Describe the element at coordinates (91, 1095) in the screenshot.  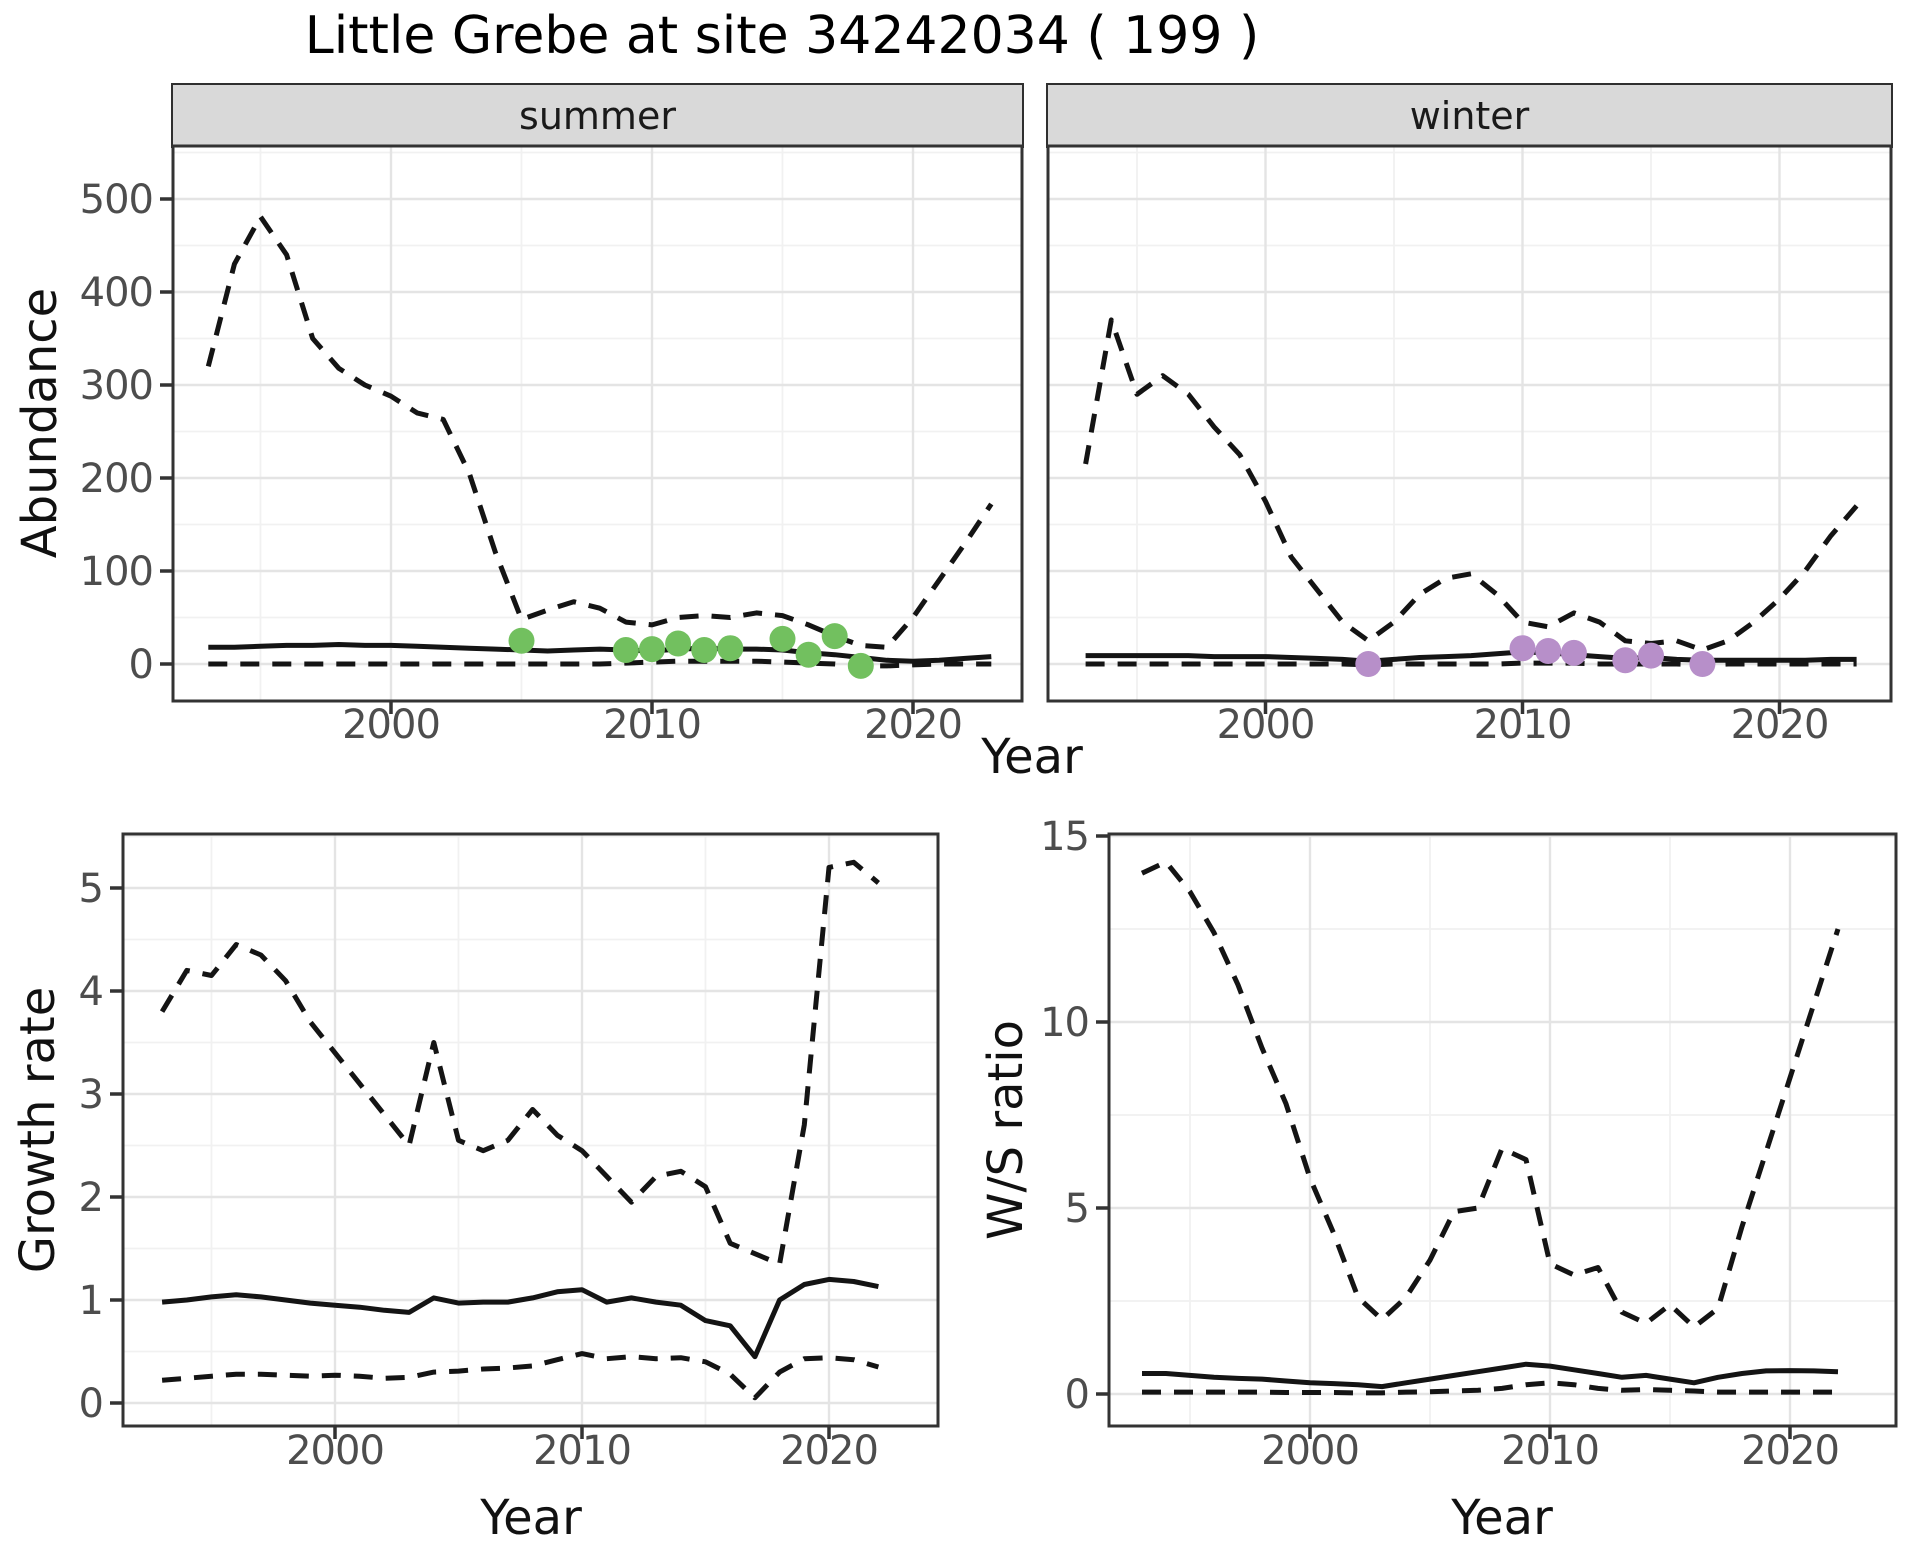
I see `y-tick-label: 3` at that location.